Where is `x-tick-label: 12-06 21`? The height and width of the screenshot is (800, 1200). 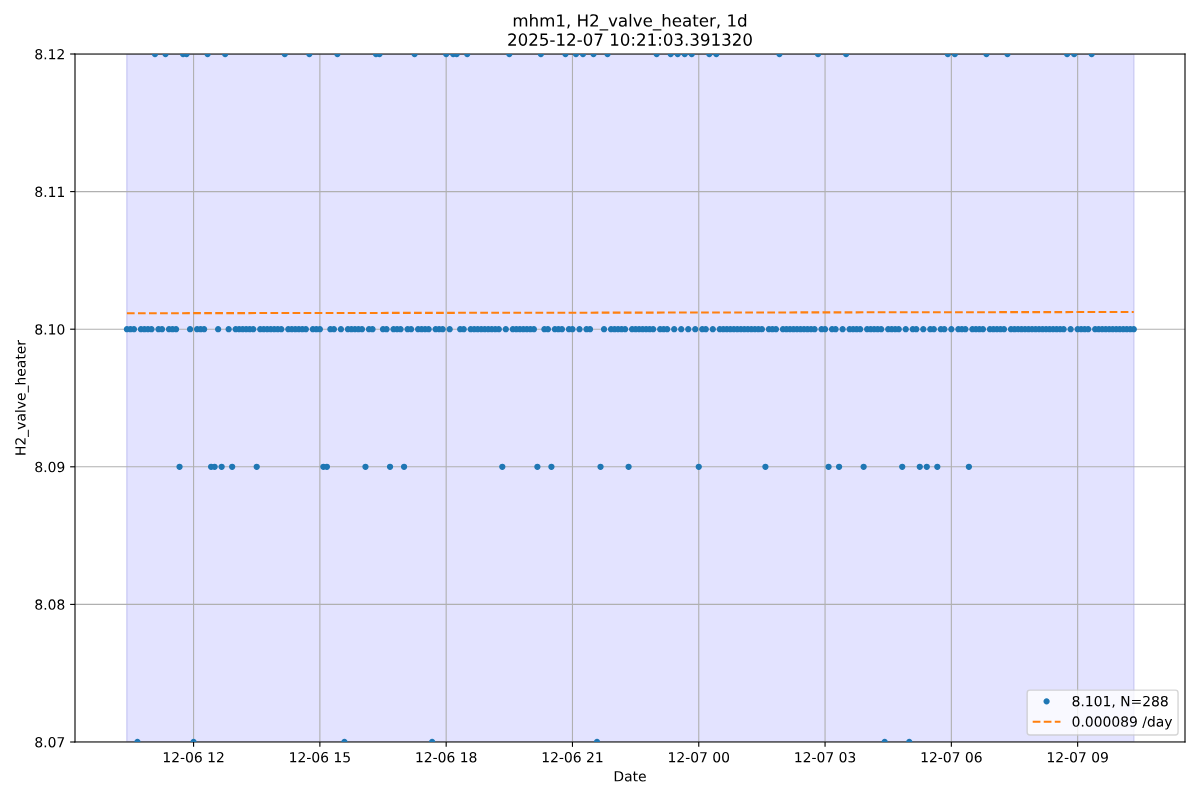
x-tick-label: 12-06 21 is located at coordinates (572, 757).